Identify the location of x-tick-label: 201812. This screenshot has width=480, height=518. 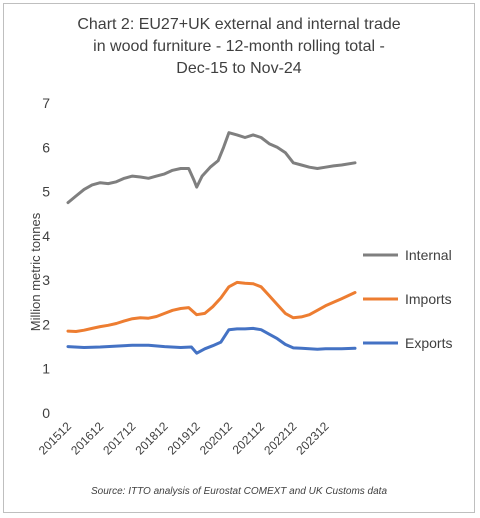
(151, 438).